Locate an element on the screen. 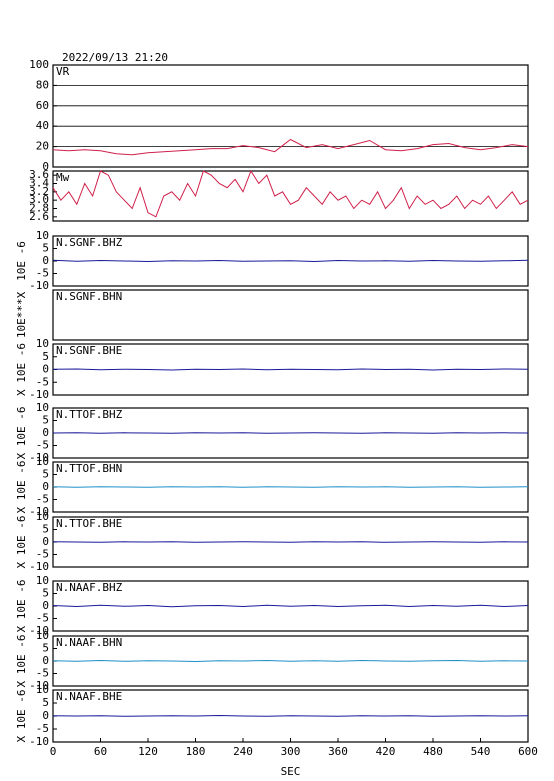  x-tick-label: 420 is located at coordinates (386, 751).